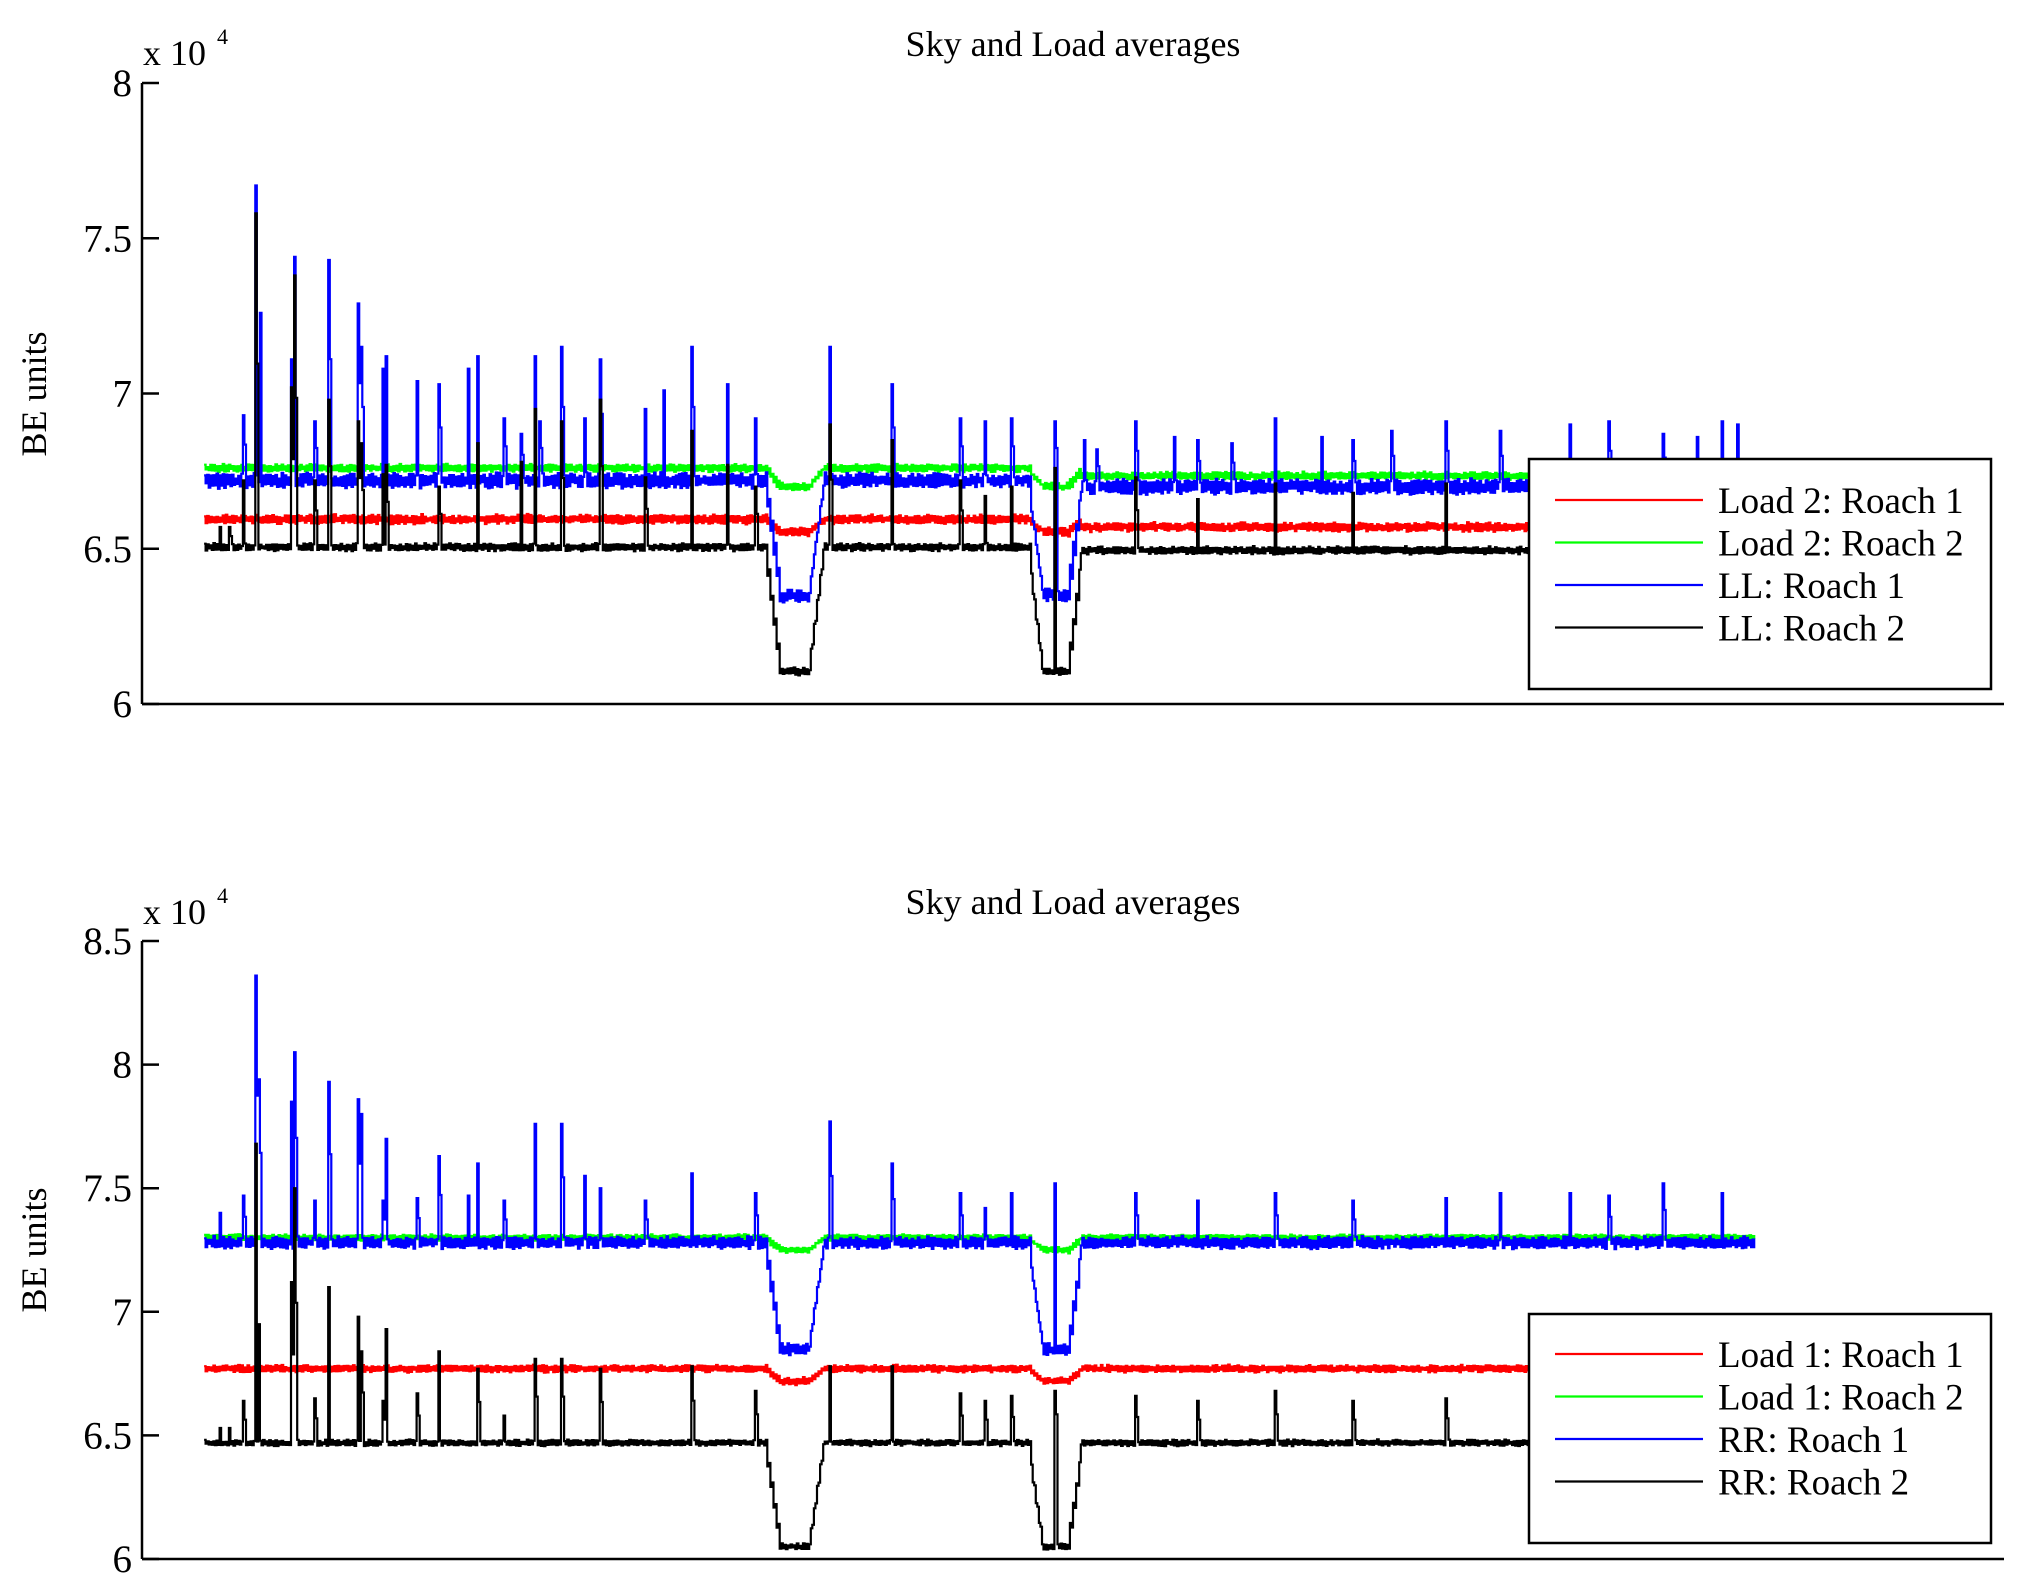  I want to click on y-multiplier-top: x 10 4, so click(185, 48).